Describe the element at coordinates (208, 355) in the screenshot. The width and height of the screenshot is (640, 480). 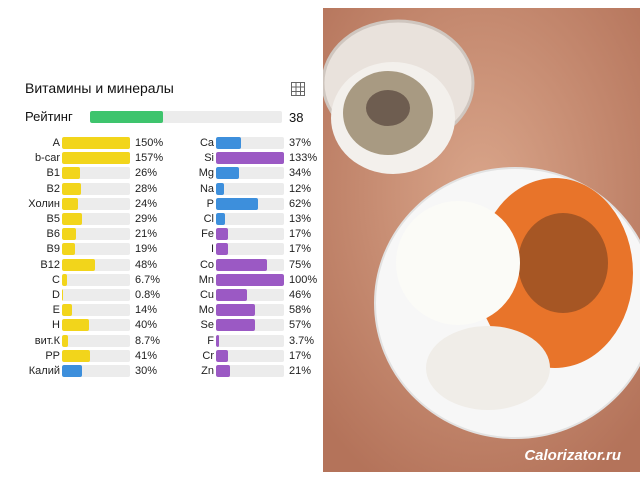
I see `nutrient-label: Cr` at that location.